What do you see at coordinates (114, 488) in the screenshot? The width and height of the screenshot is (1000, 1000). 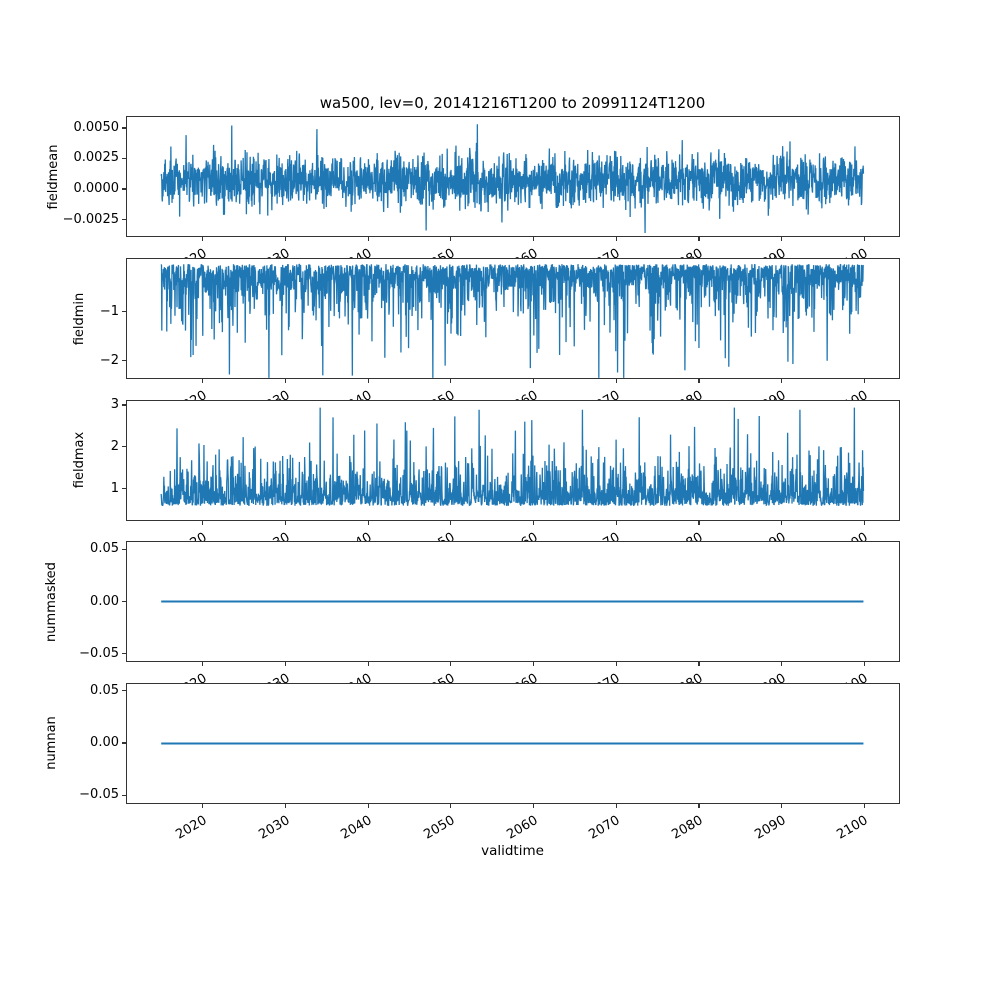 I see `y-tick-label: 1` at bounding box center [114, 488].